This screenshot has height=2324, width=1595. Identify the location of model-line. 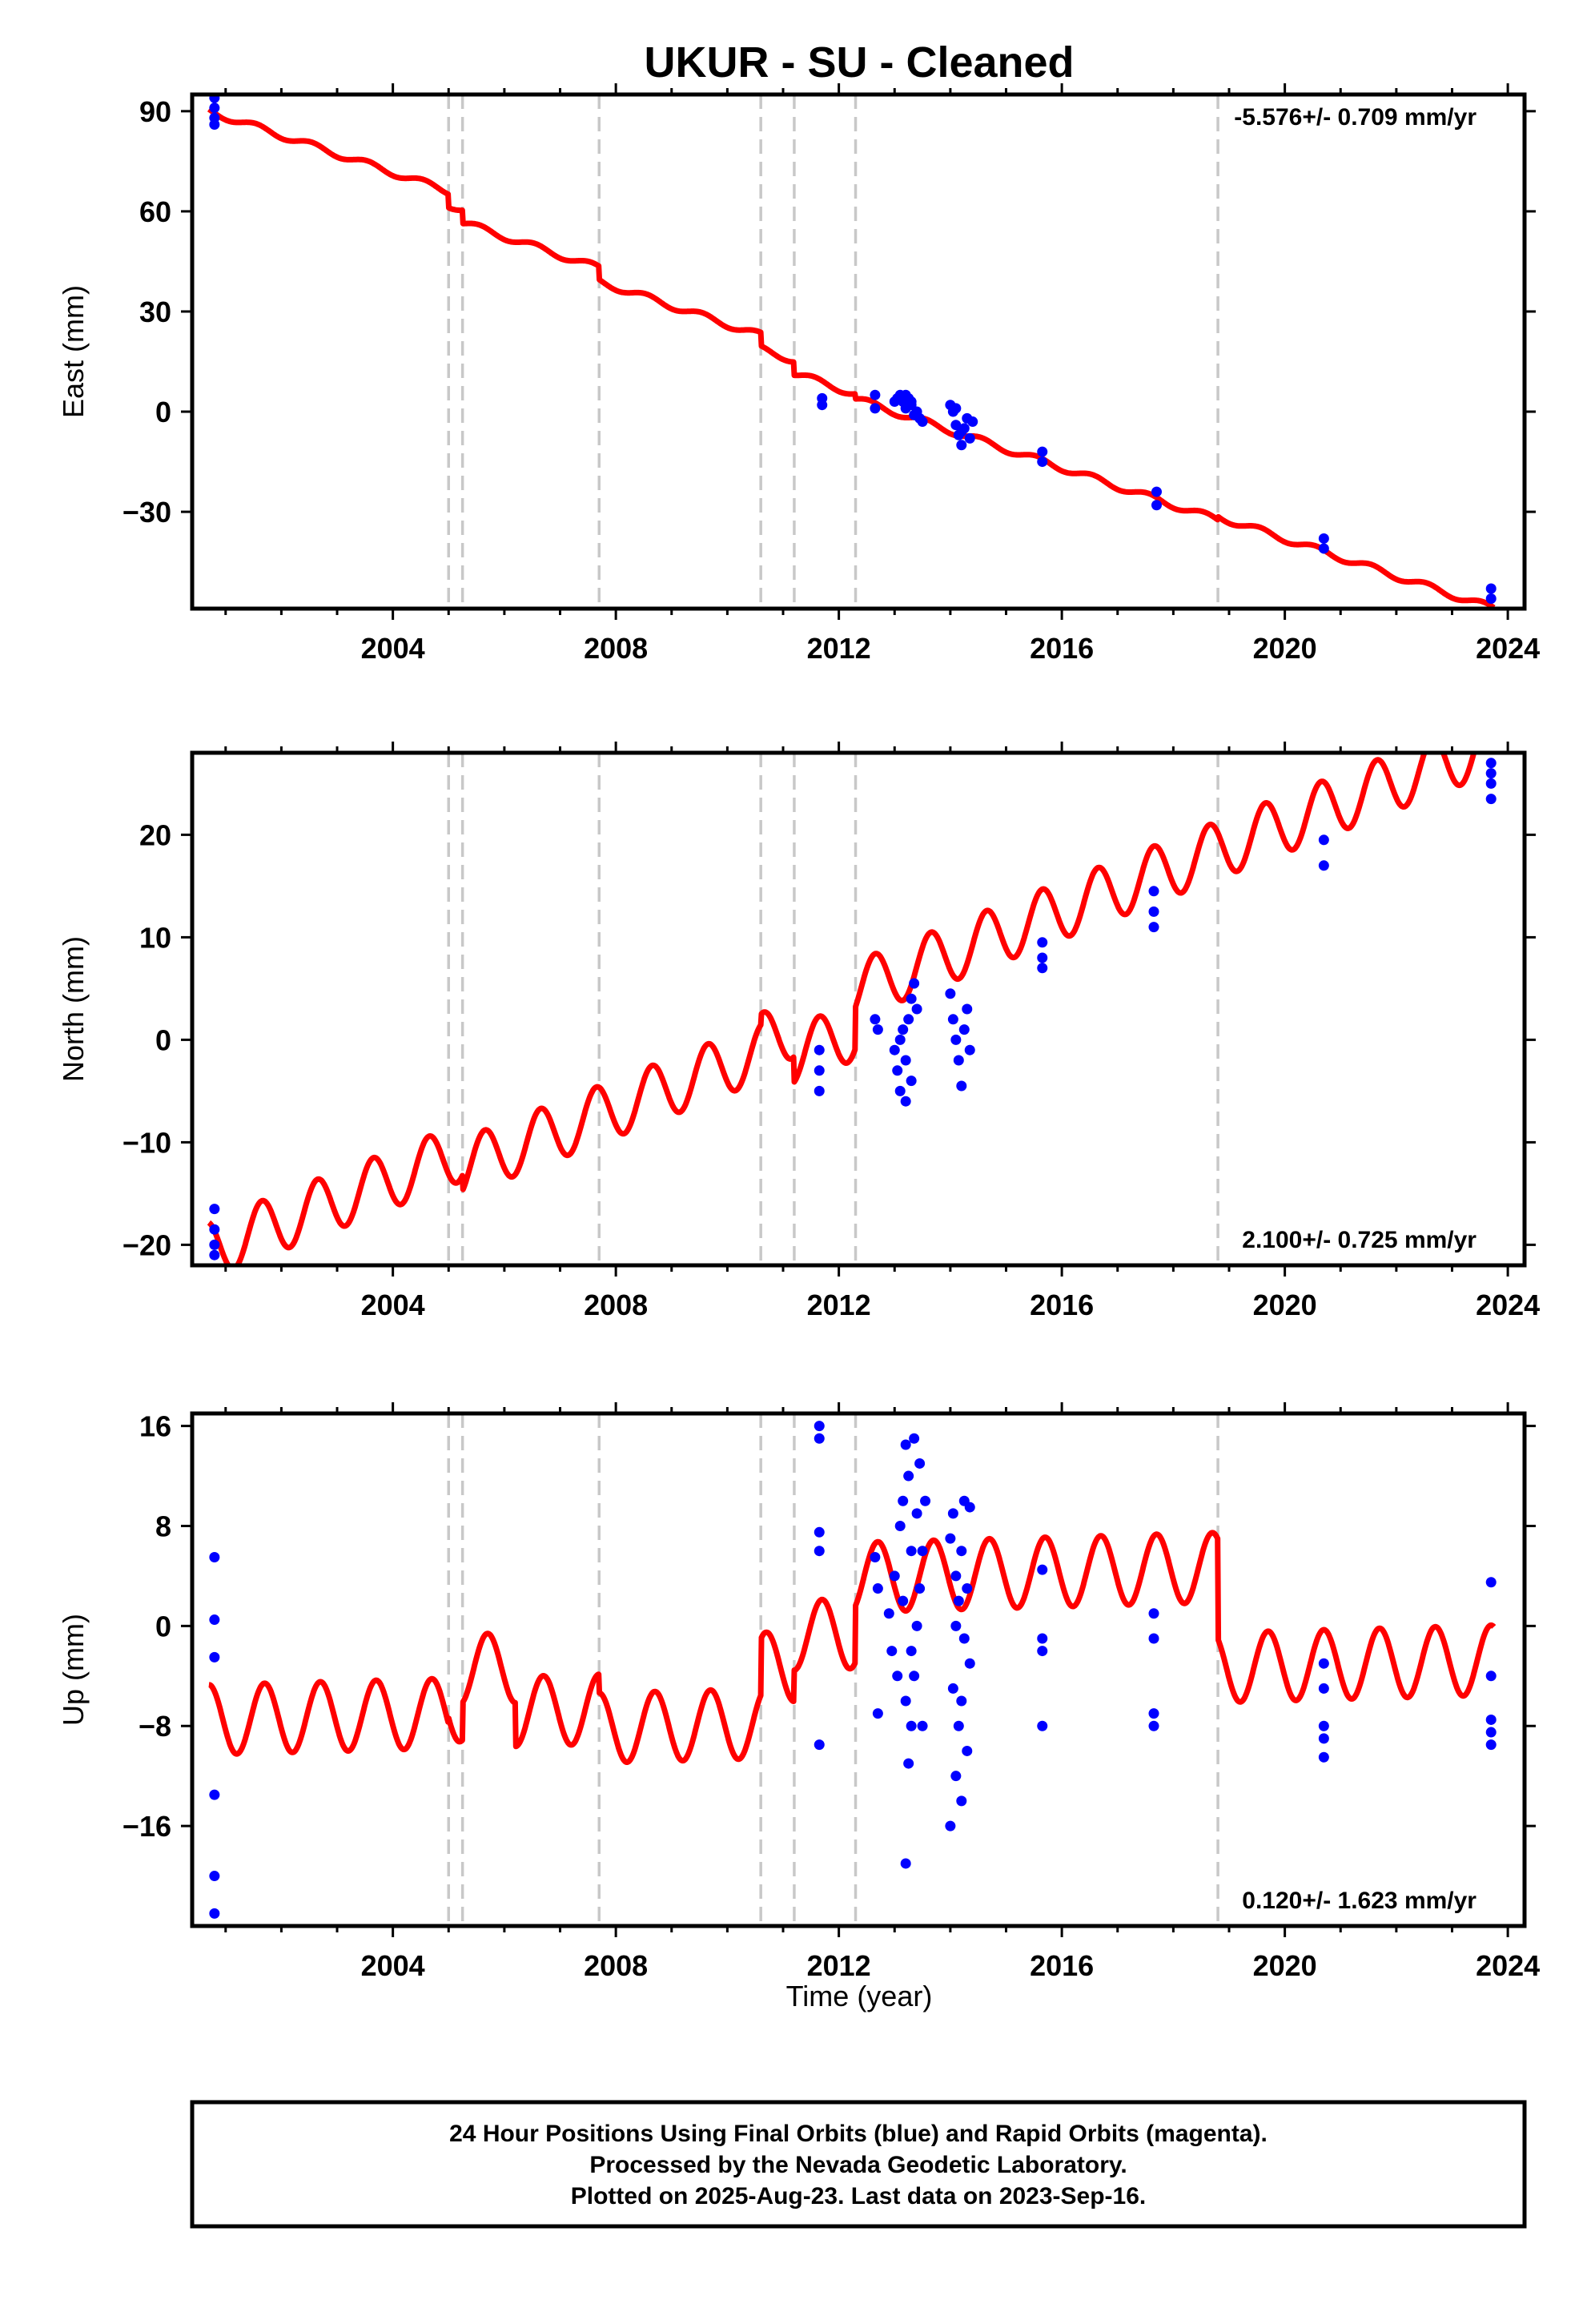
(852, 1647).